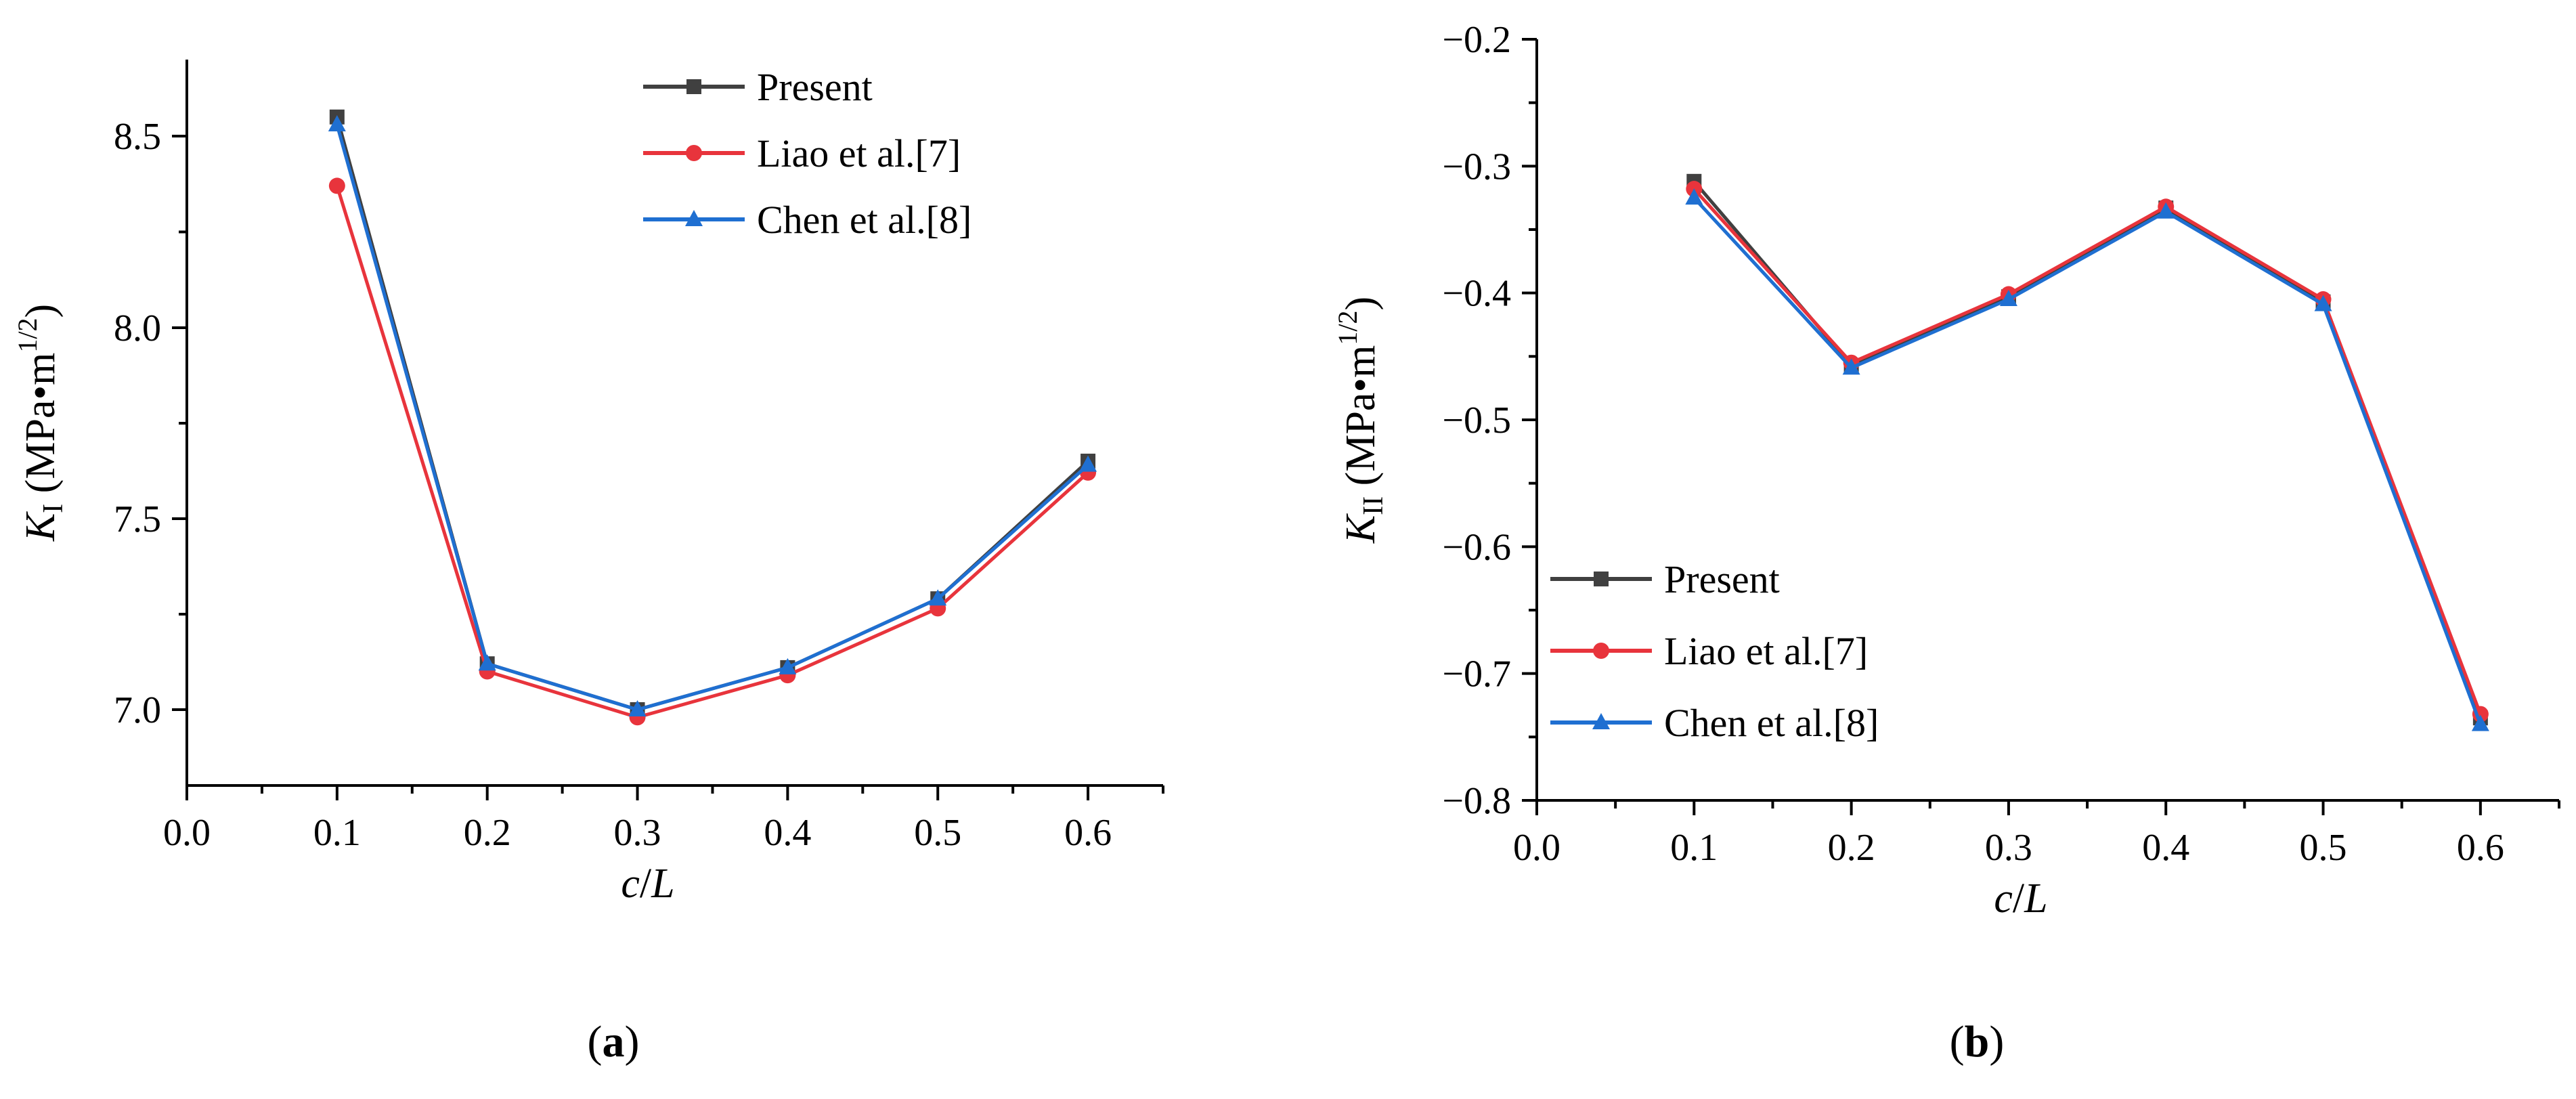  Describe the element at coordinates (137, 137) in the screenshot. I see `y-tick-label: 8.5` at that location.